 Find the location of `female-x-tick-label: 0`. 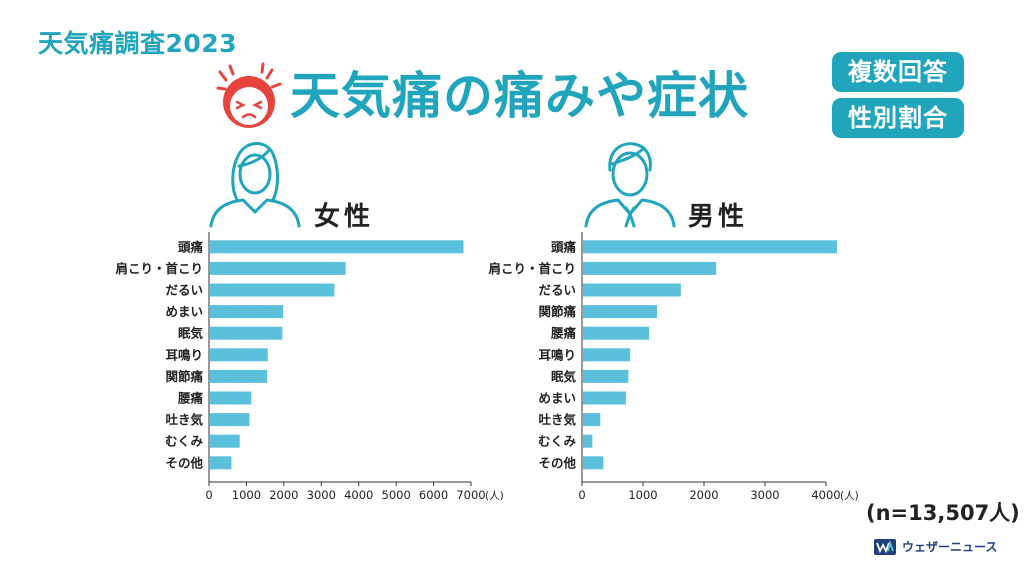

female-x-tick-label: 0 is located at coordinates (208, 495).